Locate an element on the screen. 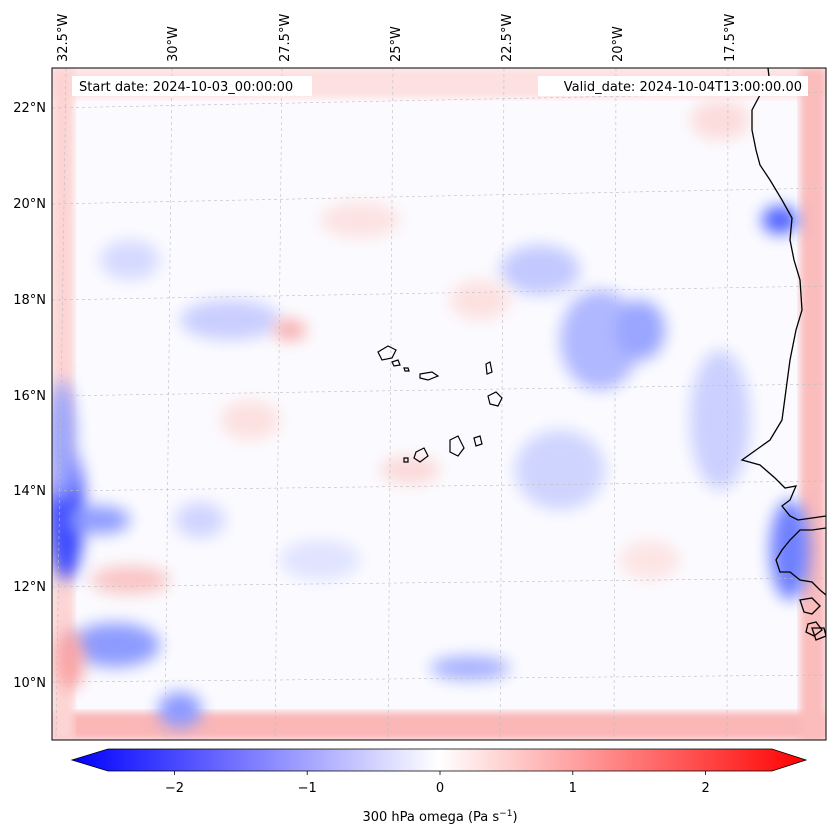 The width and height of the screenshot is (837, 839). colorbar-bar is located at coordinates (439, 760).